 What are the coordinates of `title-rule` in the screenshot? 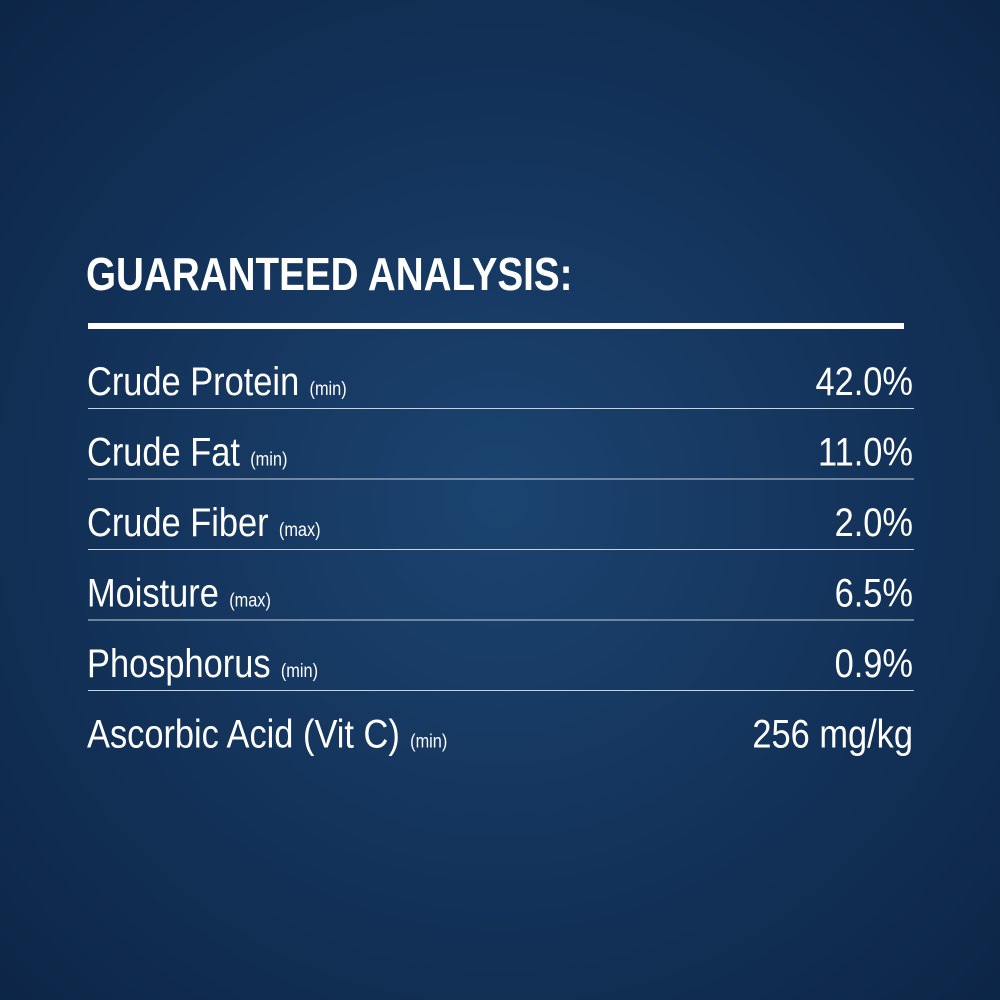 It's located at (496, 326).